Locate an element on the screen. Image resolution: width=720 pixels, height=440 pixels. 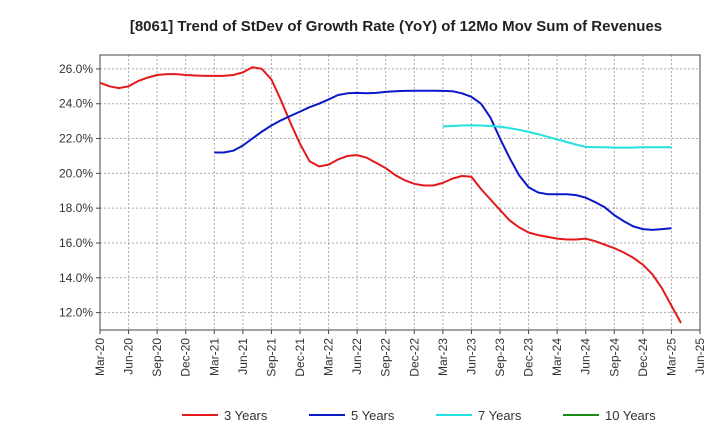
legend: 3 Years 5 Years 7 Years 10 Years is located at coordinates (419, 415).